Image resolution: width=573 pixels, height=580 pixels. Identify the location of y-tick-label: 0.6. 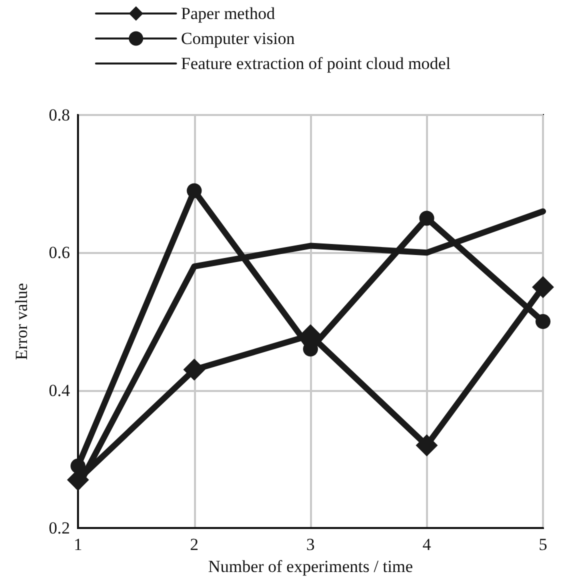
(59, 252).